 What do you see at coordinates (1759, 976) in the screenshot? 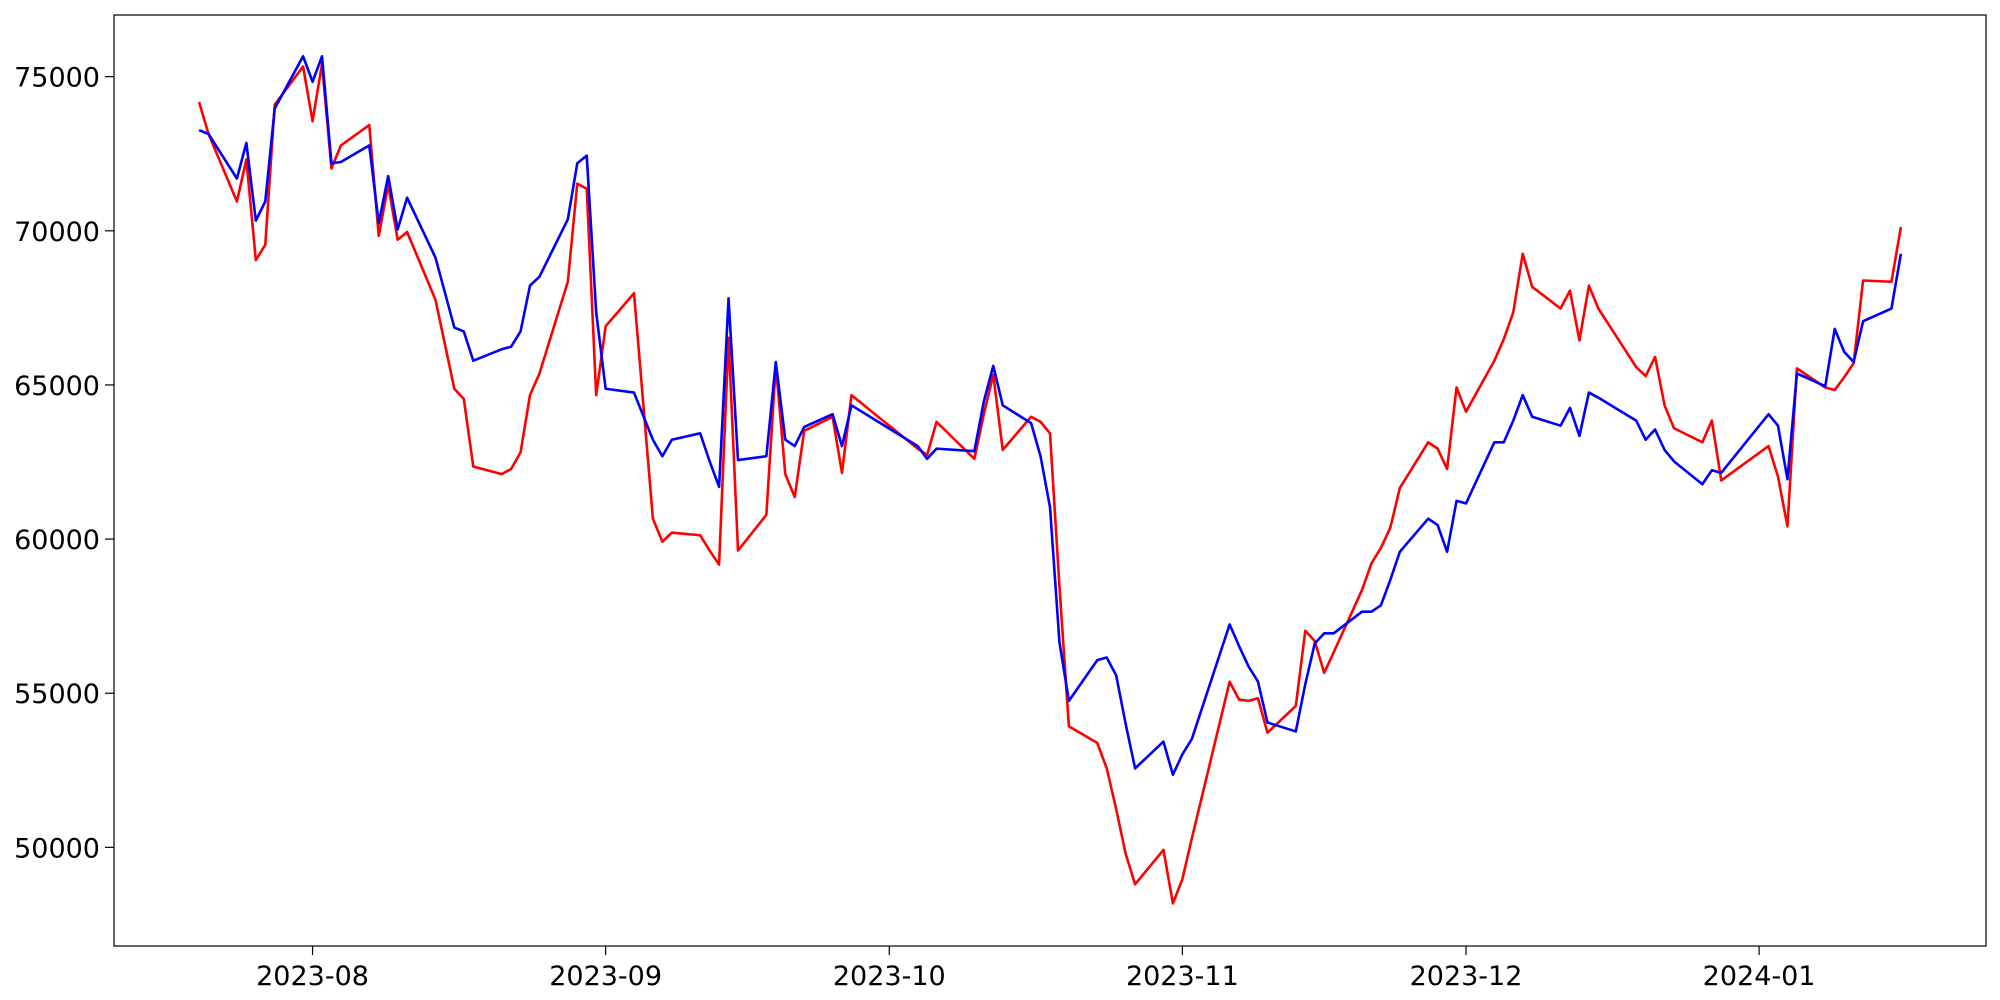
I see `x-tick-label: 2024-01` at bounding box center [1759, 976].